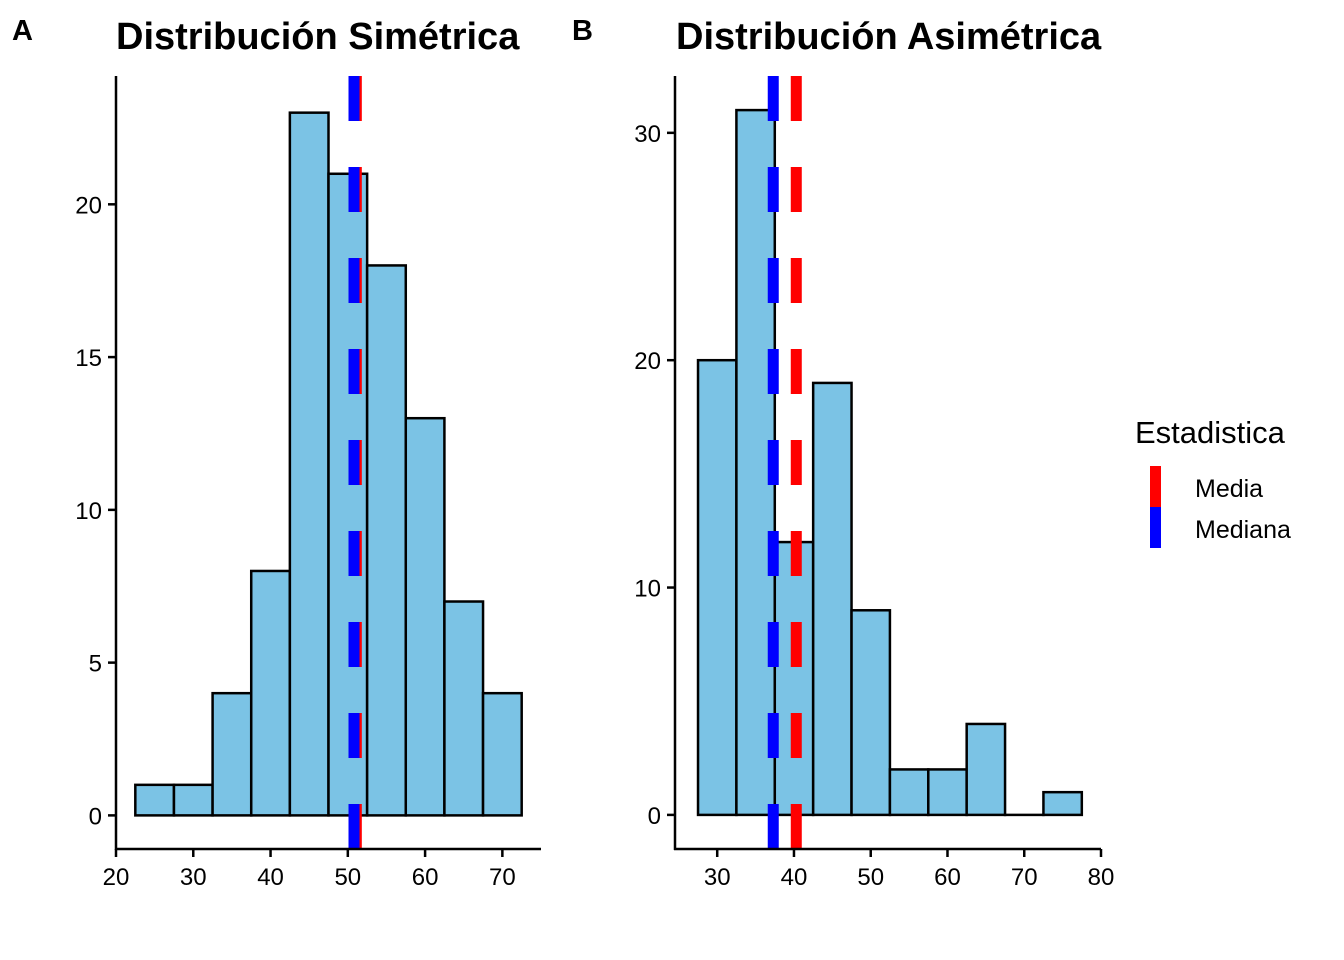  What do you see at coordinates (22, 31) in the screenshot?
I see `panel-tag-a: A` at bounding box center [22, 31].